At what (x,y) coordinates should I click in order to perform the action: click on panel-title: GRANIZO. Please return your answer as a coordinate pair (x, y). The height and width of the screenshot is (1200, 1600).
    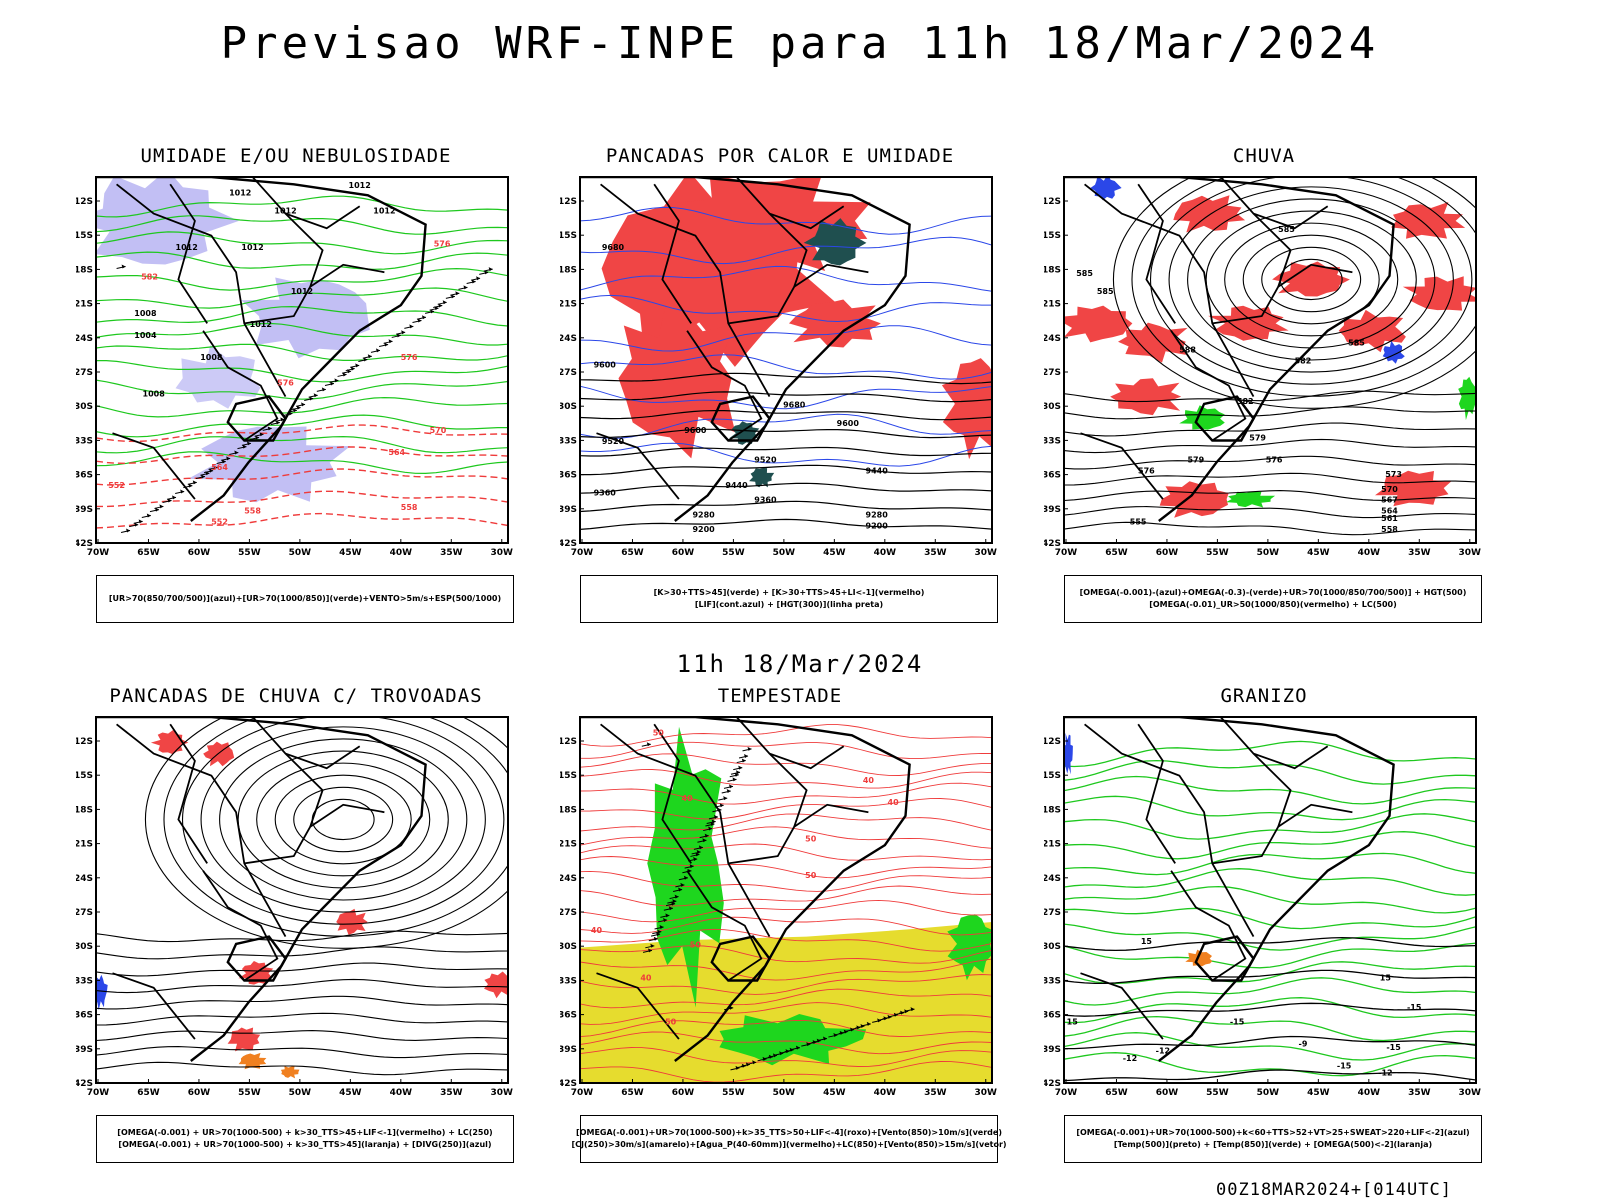
    Looking at the image, I should click on (1264, 696).